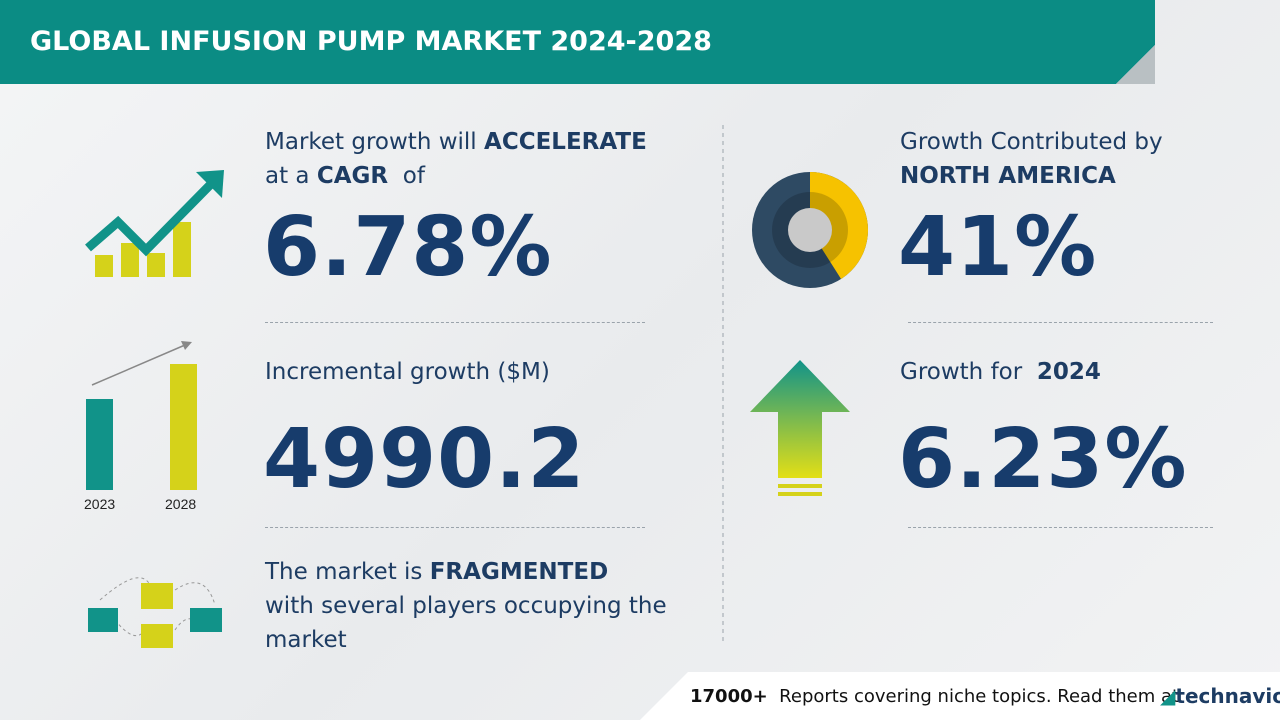 The height and width of the screenshot is (720, 1280). Describe the element at coordinates (1008, 176) in the screenshot. I see `emphasis: NORTH AMERICA` at that location.